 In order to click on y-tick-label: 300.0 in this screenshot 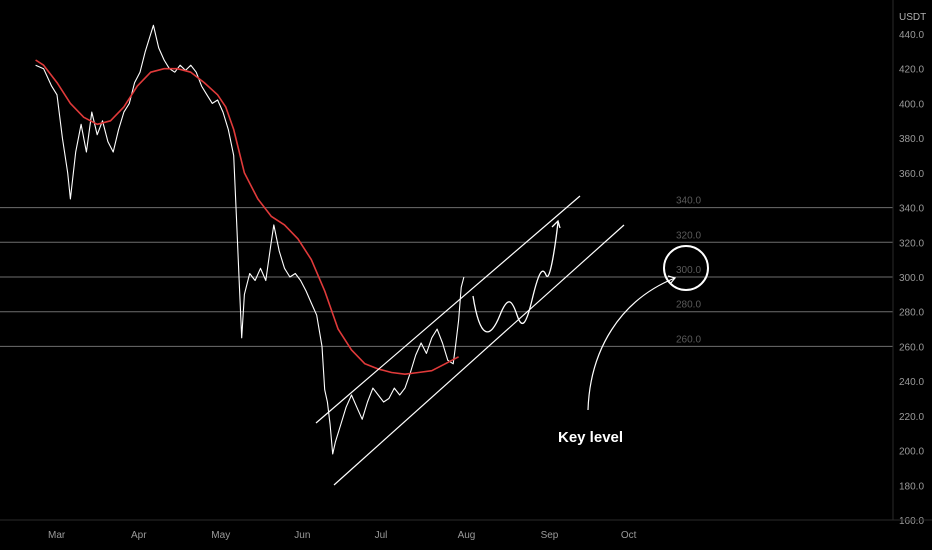, I will do `click(911, 278)`.